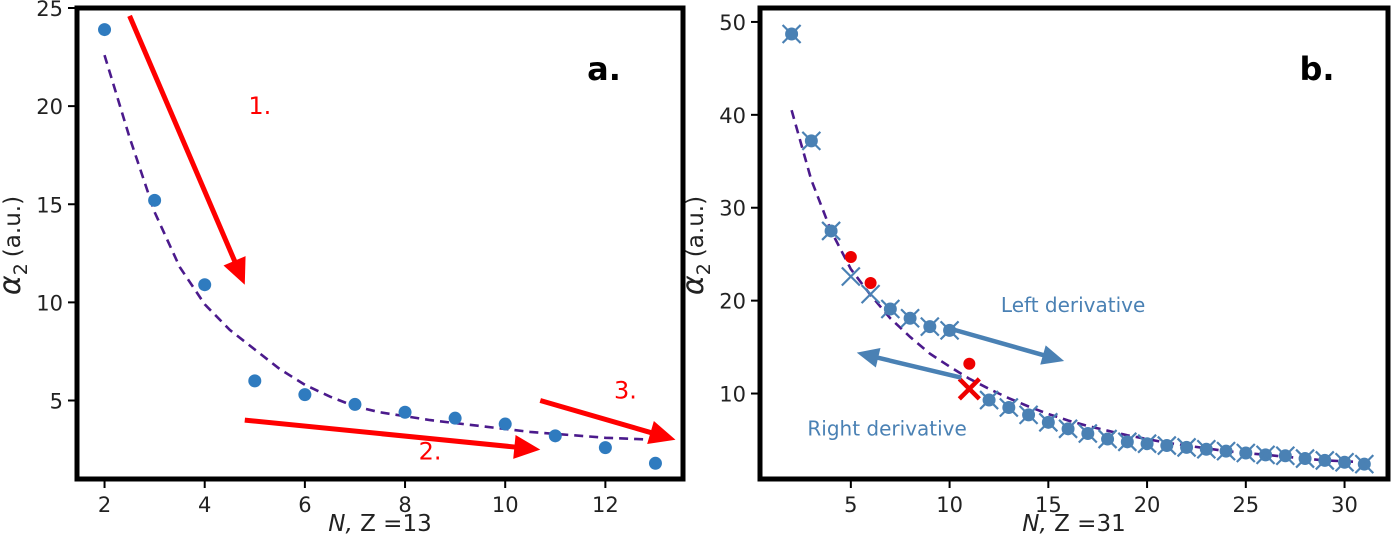 This screenshot has height=543, width=1400. What do you see at coordinates (1073, 305) in the screenshot?
I see `panel-b-arrow-1-label: Left derivative` at bounding box center [1073, 305].